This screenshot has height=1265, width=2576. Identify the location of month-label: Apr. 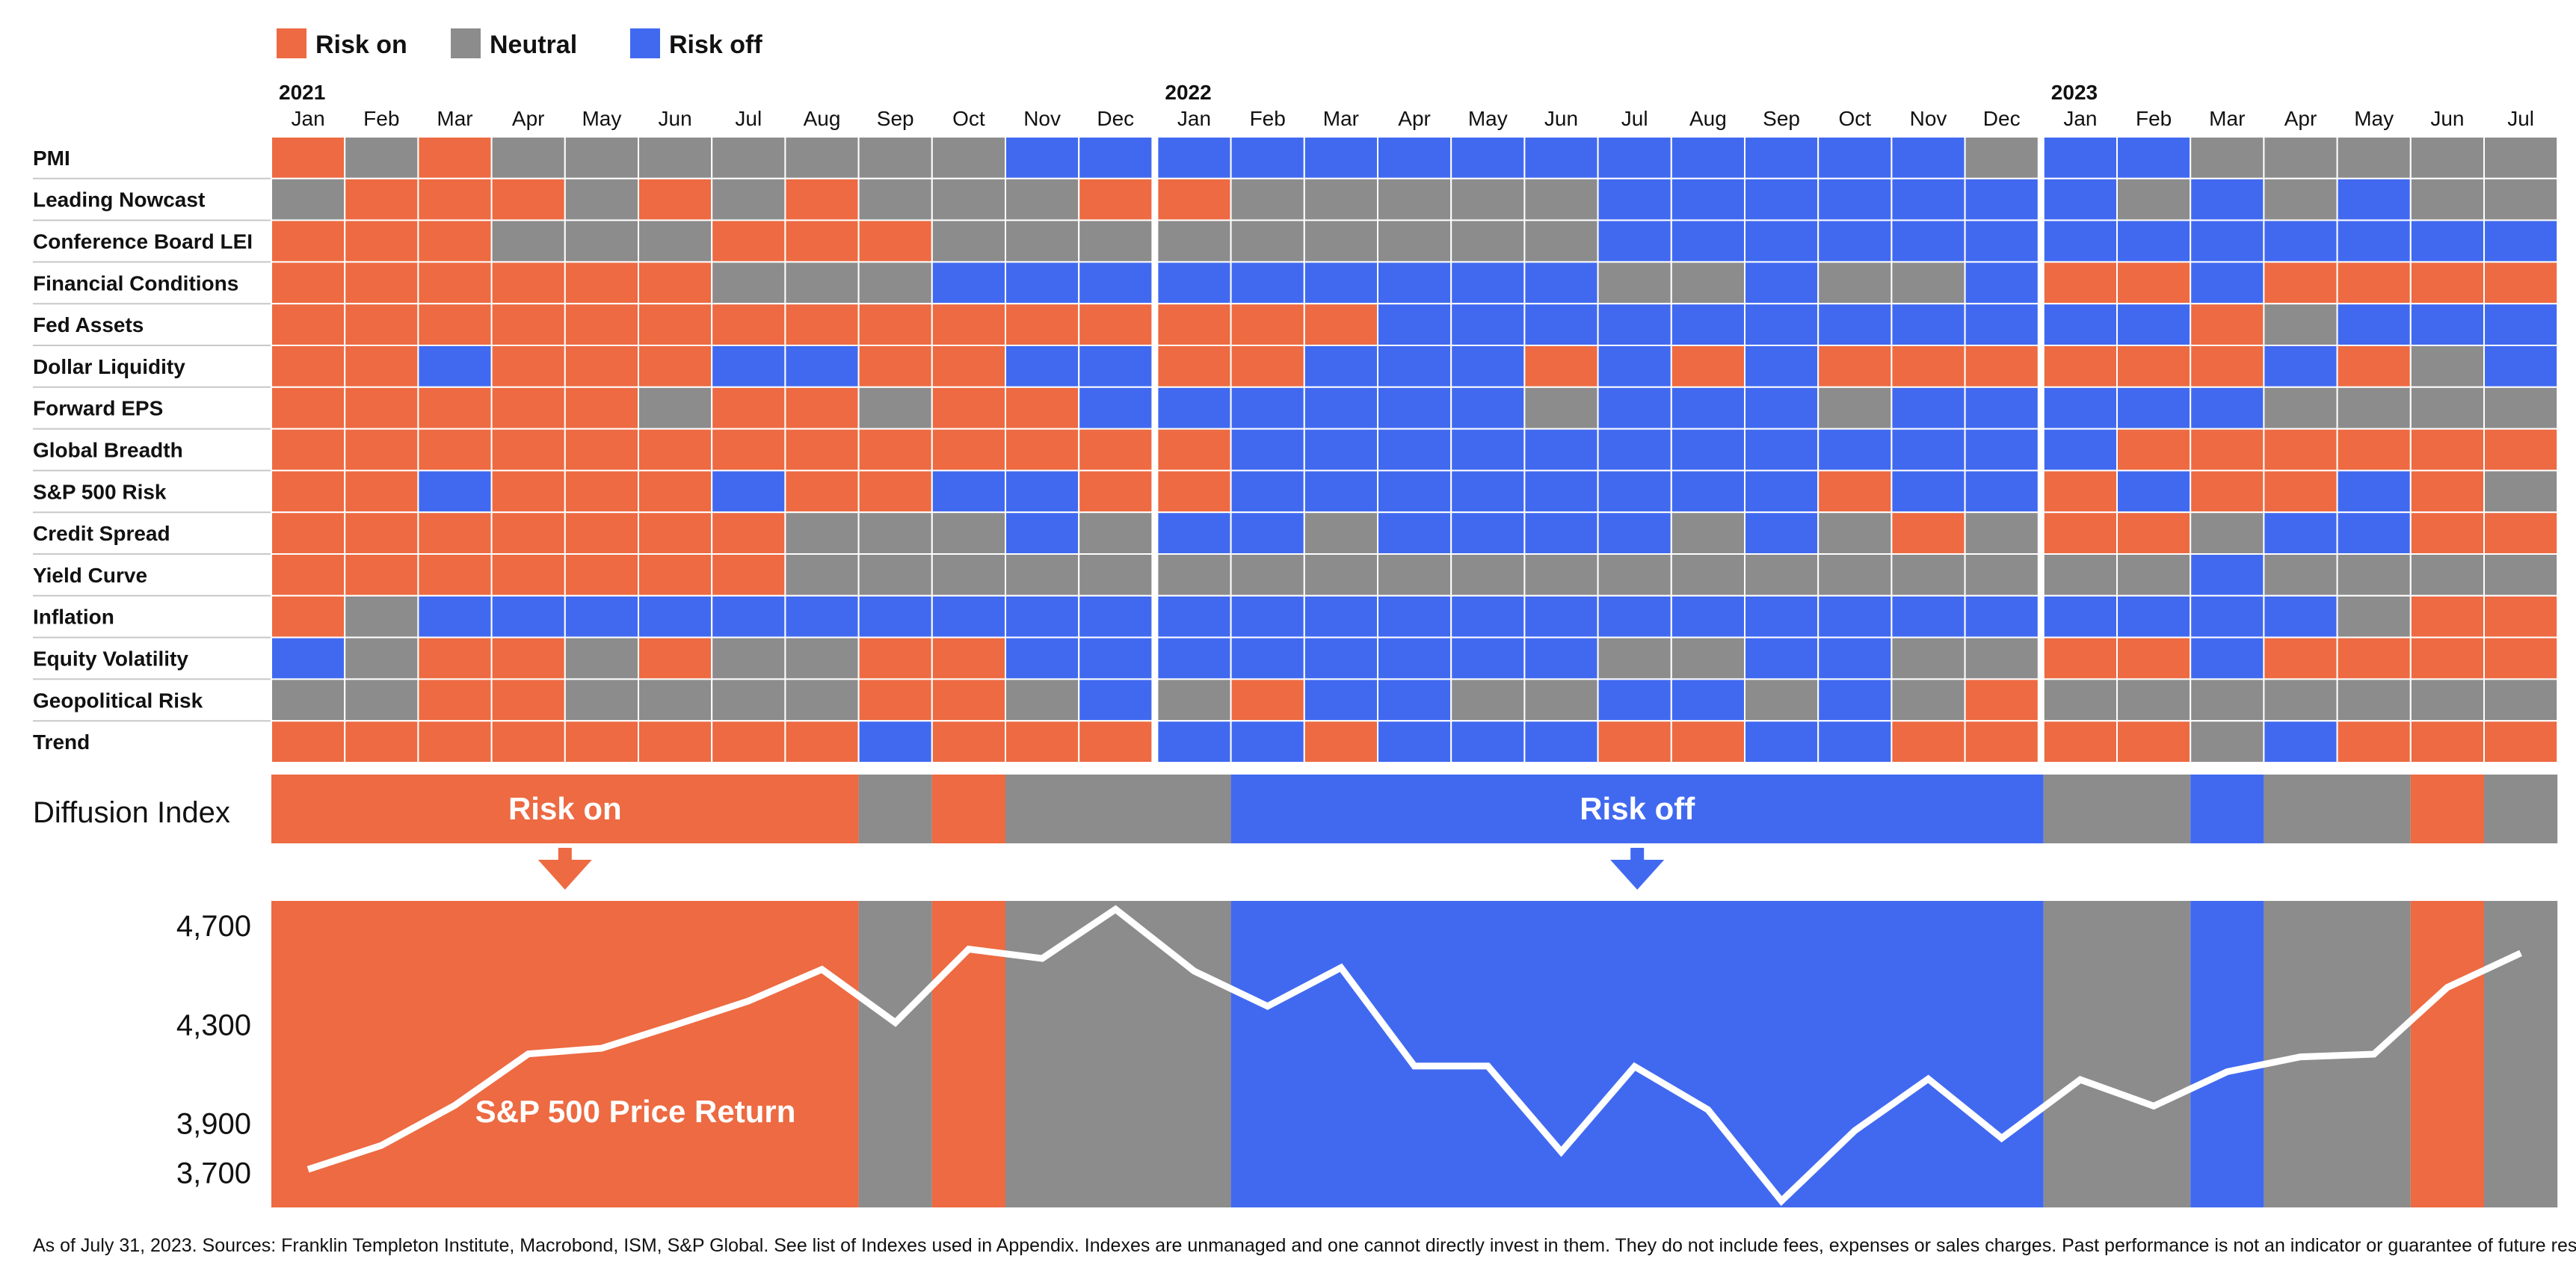
(2300, 118).